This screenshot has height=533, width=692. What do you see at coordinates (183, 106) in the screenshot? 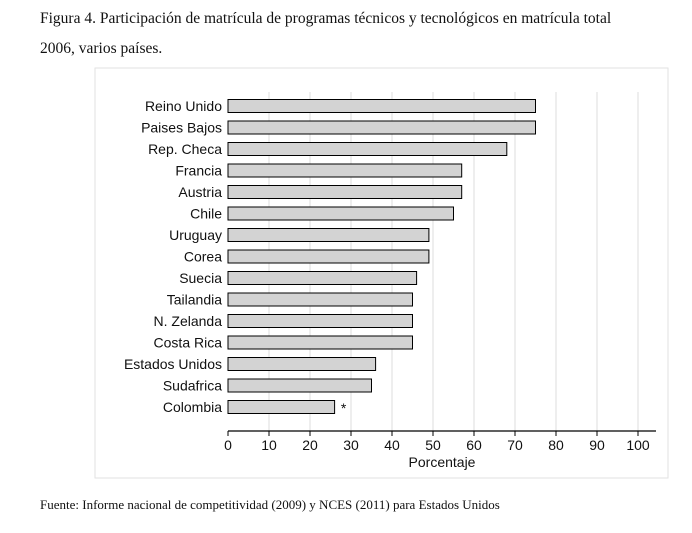
I see `category-label: Reino Unido` at bounding box center [183, 106].